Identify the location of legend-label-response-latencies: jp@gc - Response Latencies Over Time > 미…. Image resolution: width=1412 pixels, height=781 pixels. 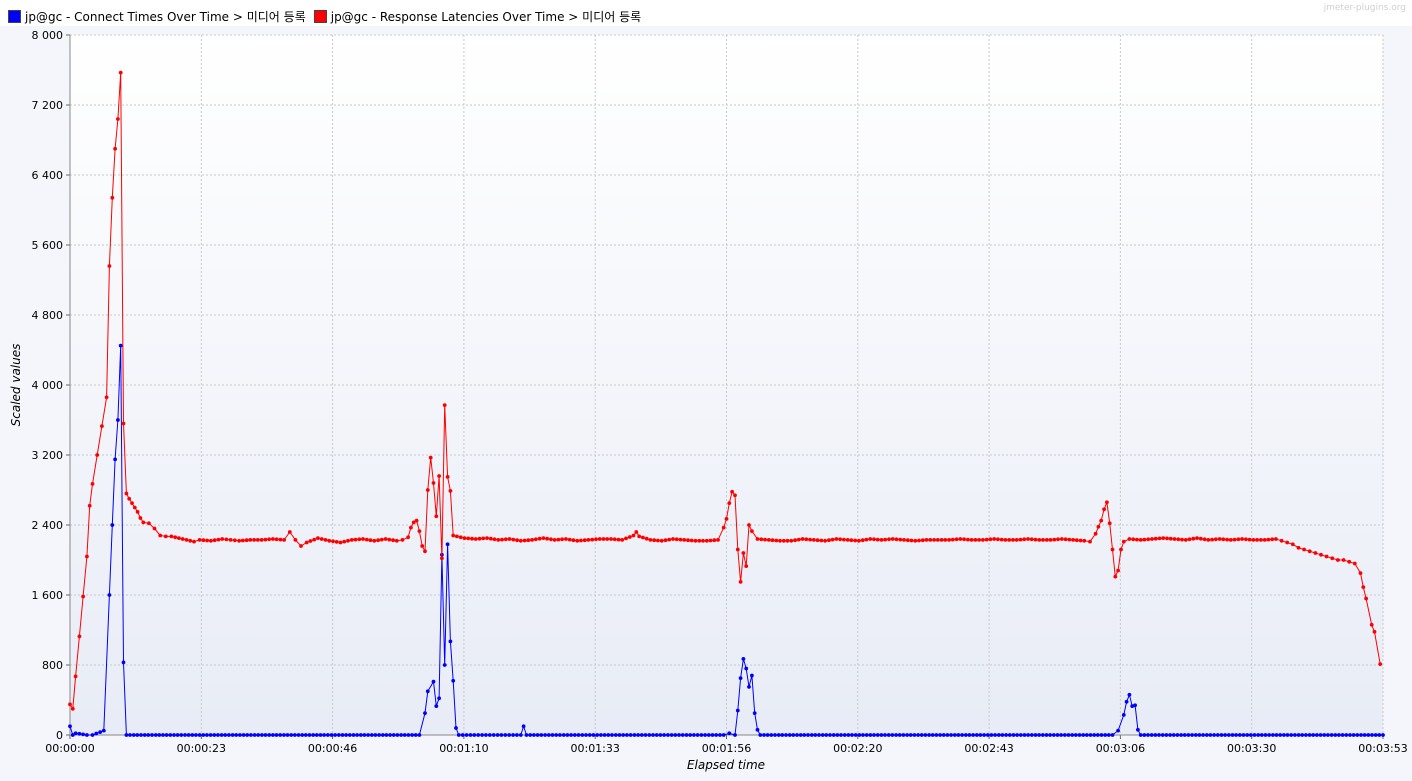
(486, 16).